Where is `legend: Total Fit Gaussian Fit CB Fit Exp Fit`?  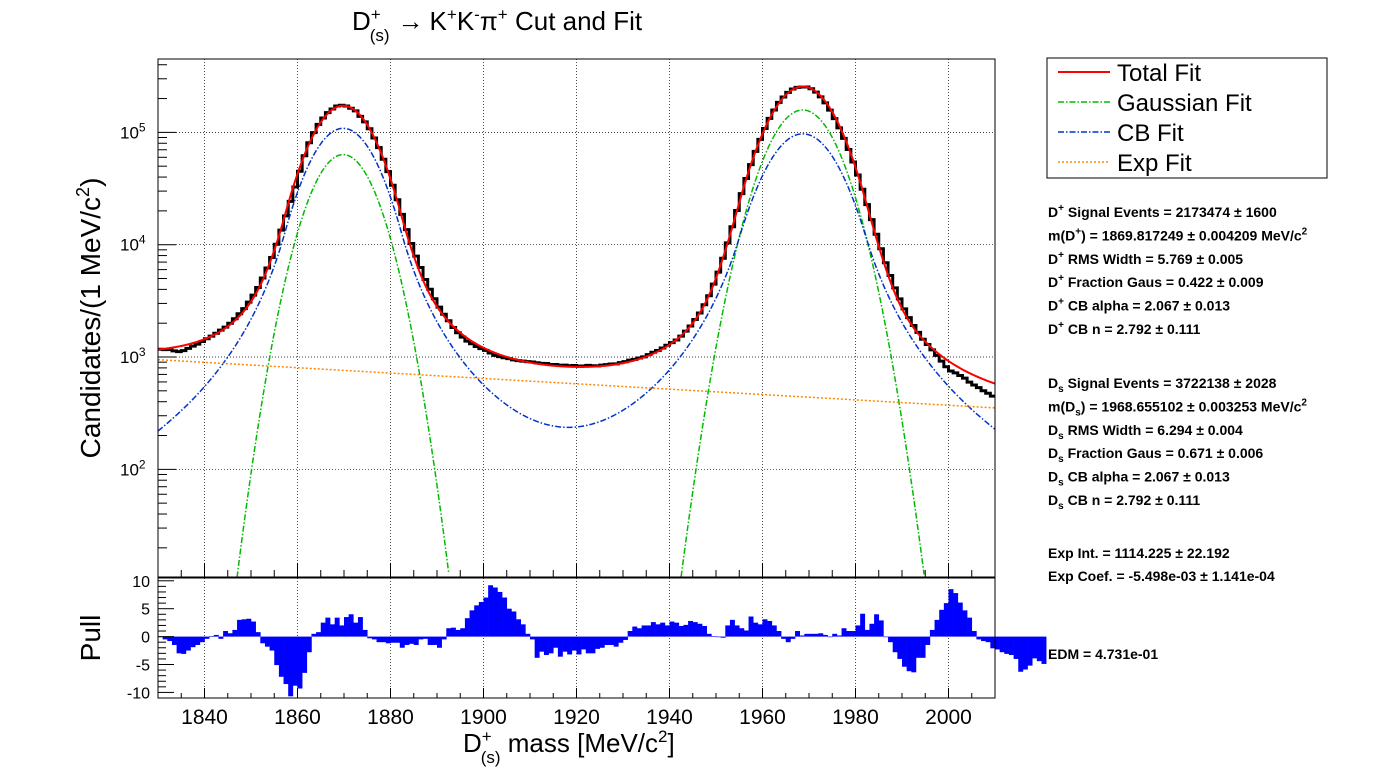
legend: Total Fit Gaussian Fit CB Fit Exp Fit is located at coordinates (1187, 118).